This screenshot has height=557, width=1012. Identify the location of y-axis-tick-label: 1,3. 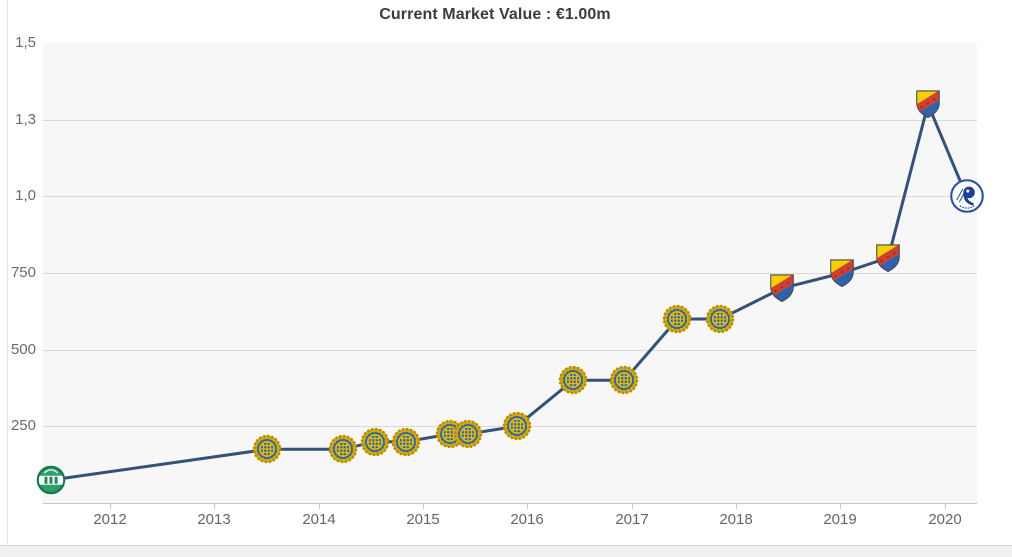
(25, 119).